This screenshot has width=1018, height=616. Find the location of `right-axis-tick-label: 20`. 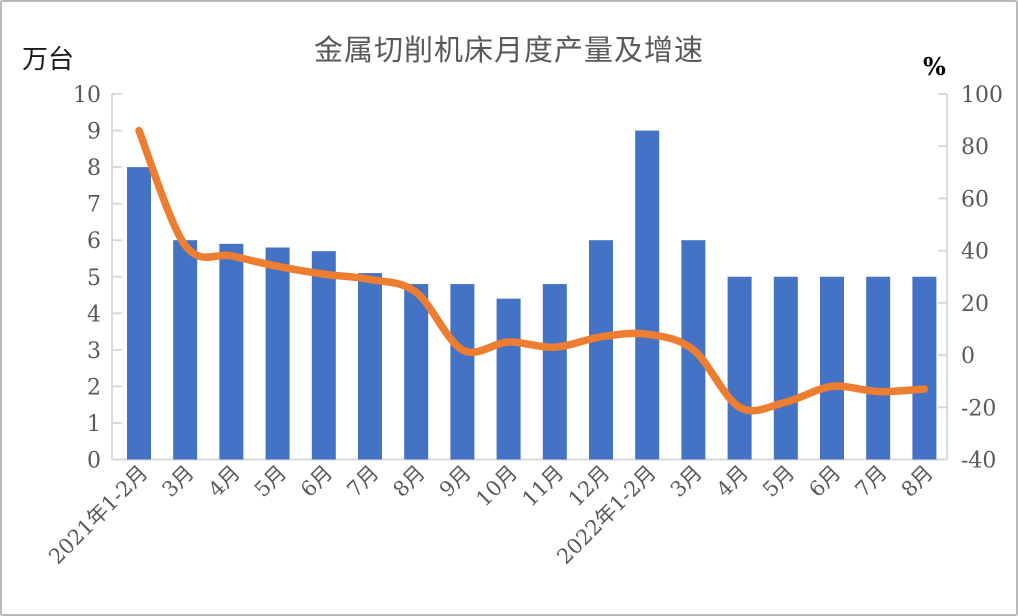

right-axis-tick-label: 20 is located at coordinates (975, 304).